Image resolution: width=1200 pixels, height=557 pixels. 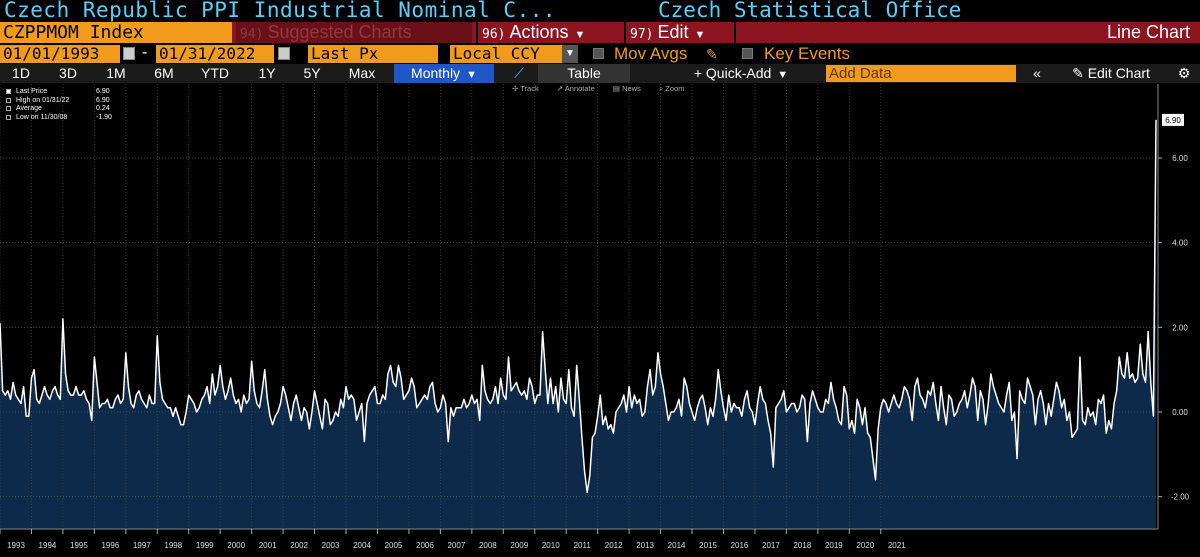 I want to click on quick-add-label: Quick-Add, so click(x=738, y=73).